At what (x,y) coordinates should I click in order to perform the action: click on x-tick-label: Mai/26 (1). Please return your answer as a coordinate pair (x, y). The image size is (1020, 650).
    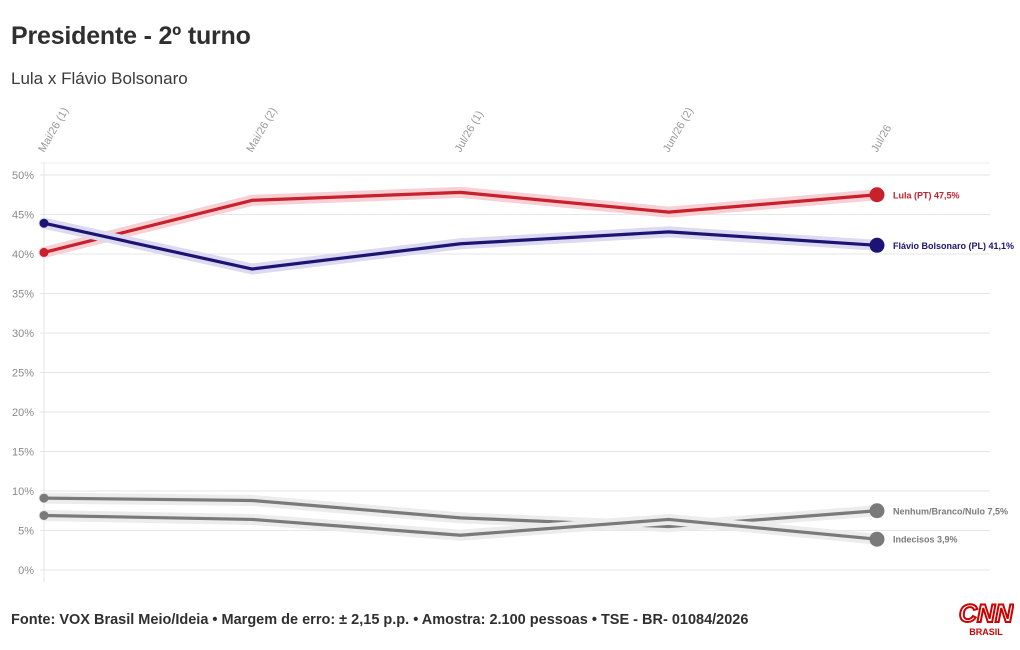
    Looking at the image, I should click on (53, 130).